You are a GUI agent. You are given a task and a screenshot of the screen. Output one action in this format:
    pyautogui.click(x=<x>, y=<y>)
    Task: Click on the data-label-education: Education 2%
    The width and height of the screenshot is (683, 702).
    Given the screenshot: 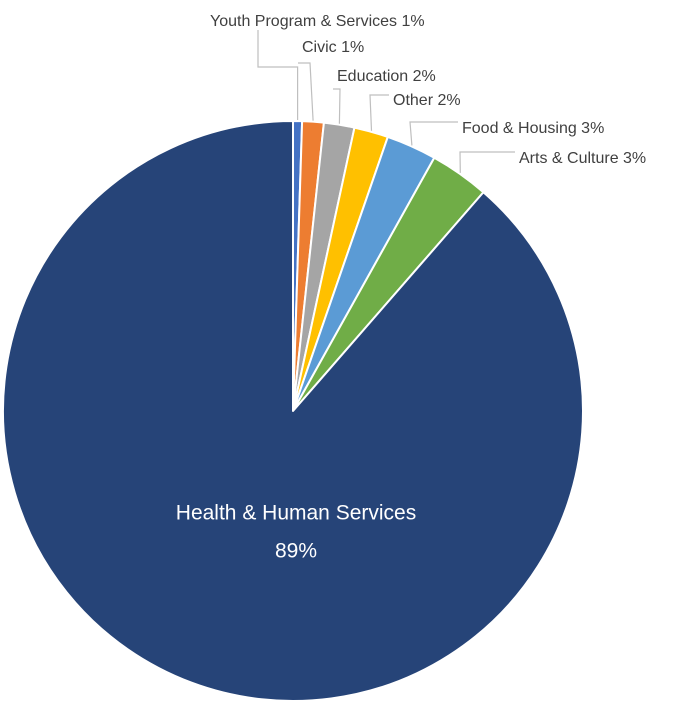 What is the action you would take?
    pyautogui.click(x=386, y=76)
    